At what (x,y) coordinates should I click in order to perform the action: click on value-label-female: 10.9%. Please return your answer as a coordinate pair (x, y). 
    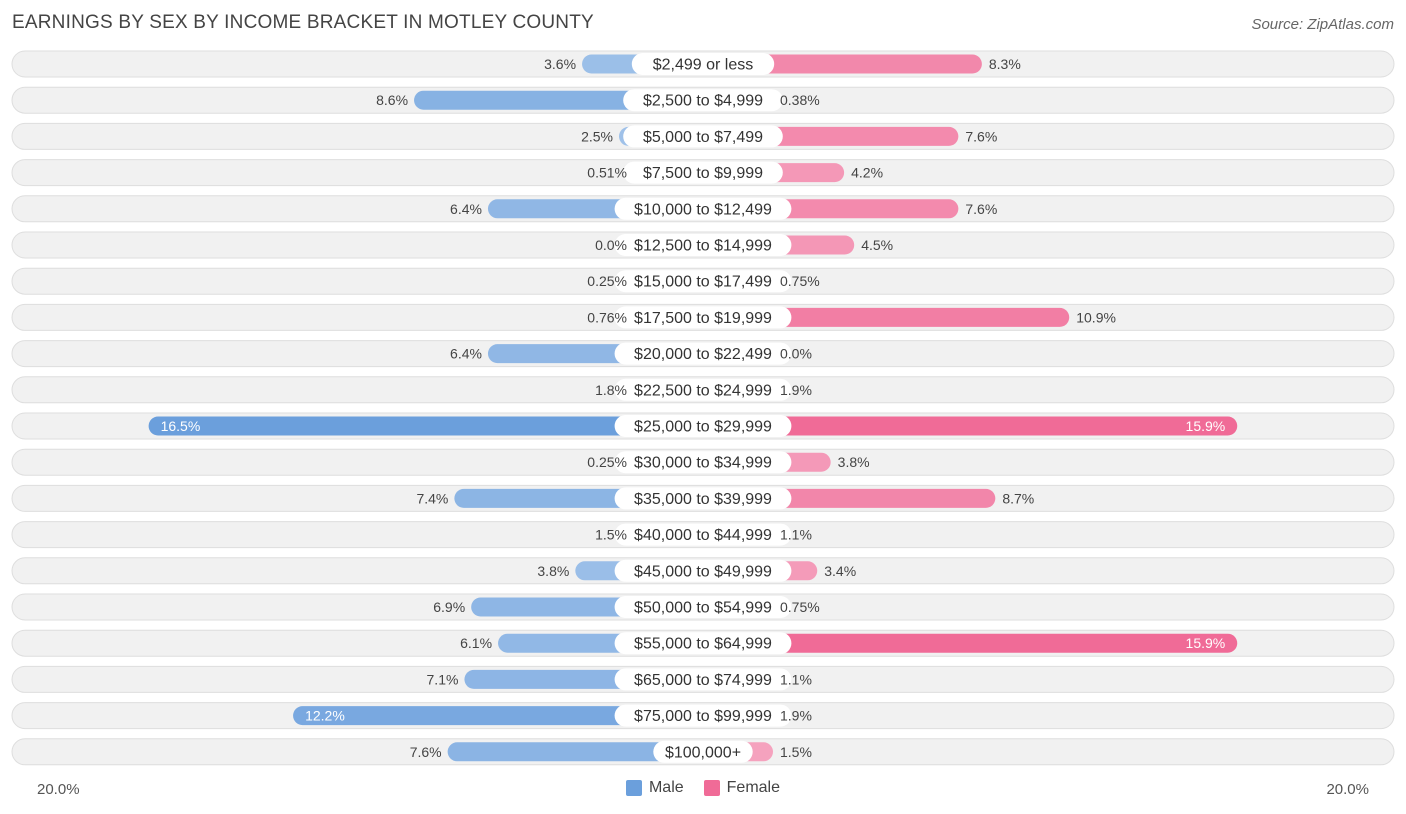
    Looking at the image, I should click on (1096, 317).